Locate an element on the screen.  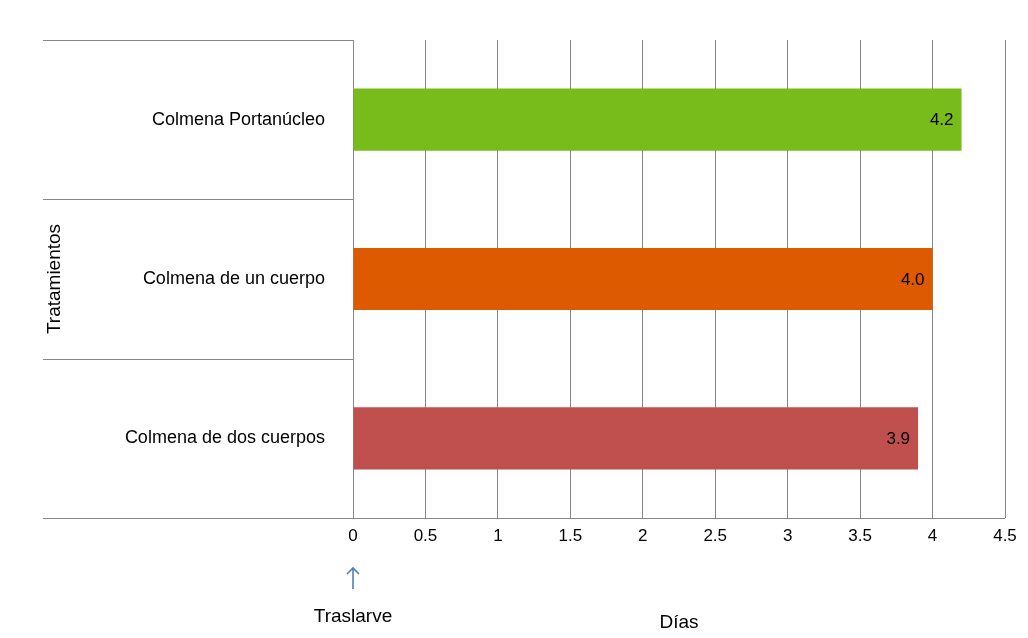
data-label: 3.9 is located at coordinates (898, 439).